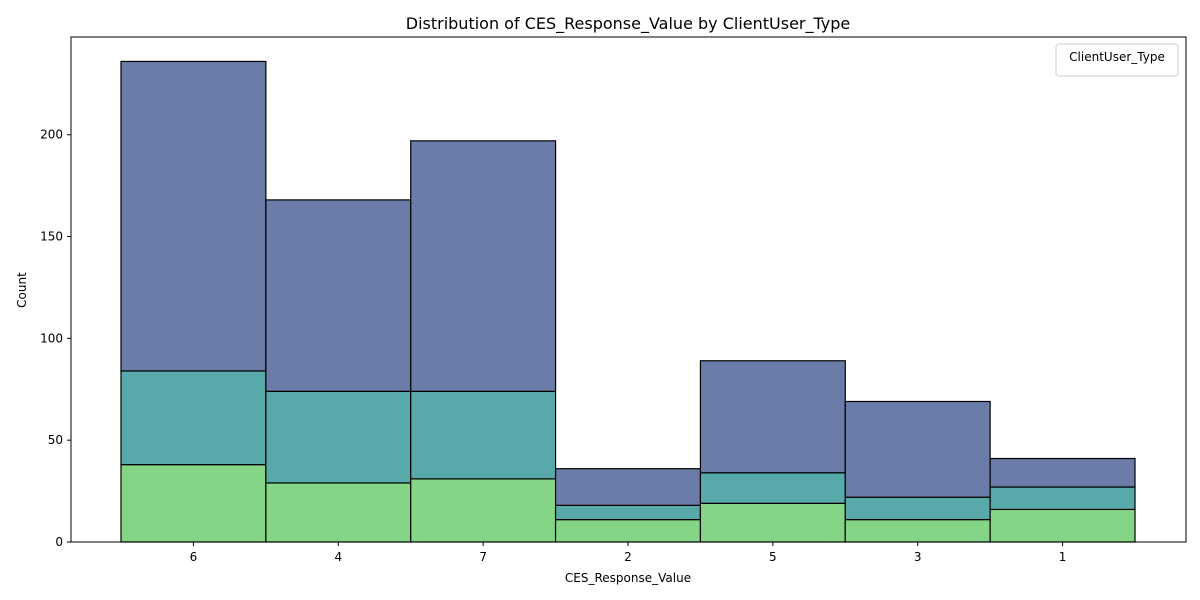  What do you see at coordinates (628, 578) in the screenshot?
I see `x-axis-label: CES_Response_Value` at bounding box center [628, 578].